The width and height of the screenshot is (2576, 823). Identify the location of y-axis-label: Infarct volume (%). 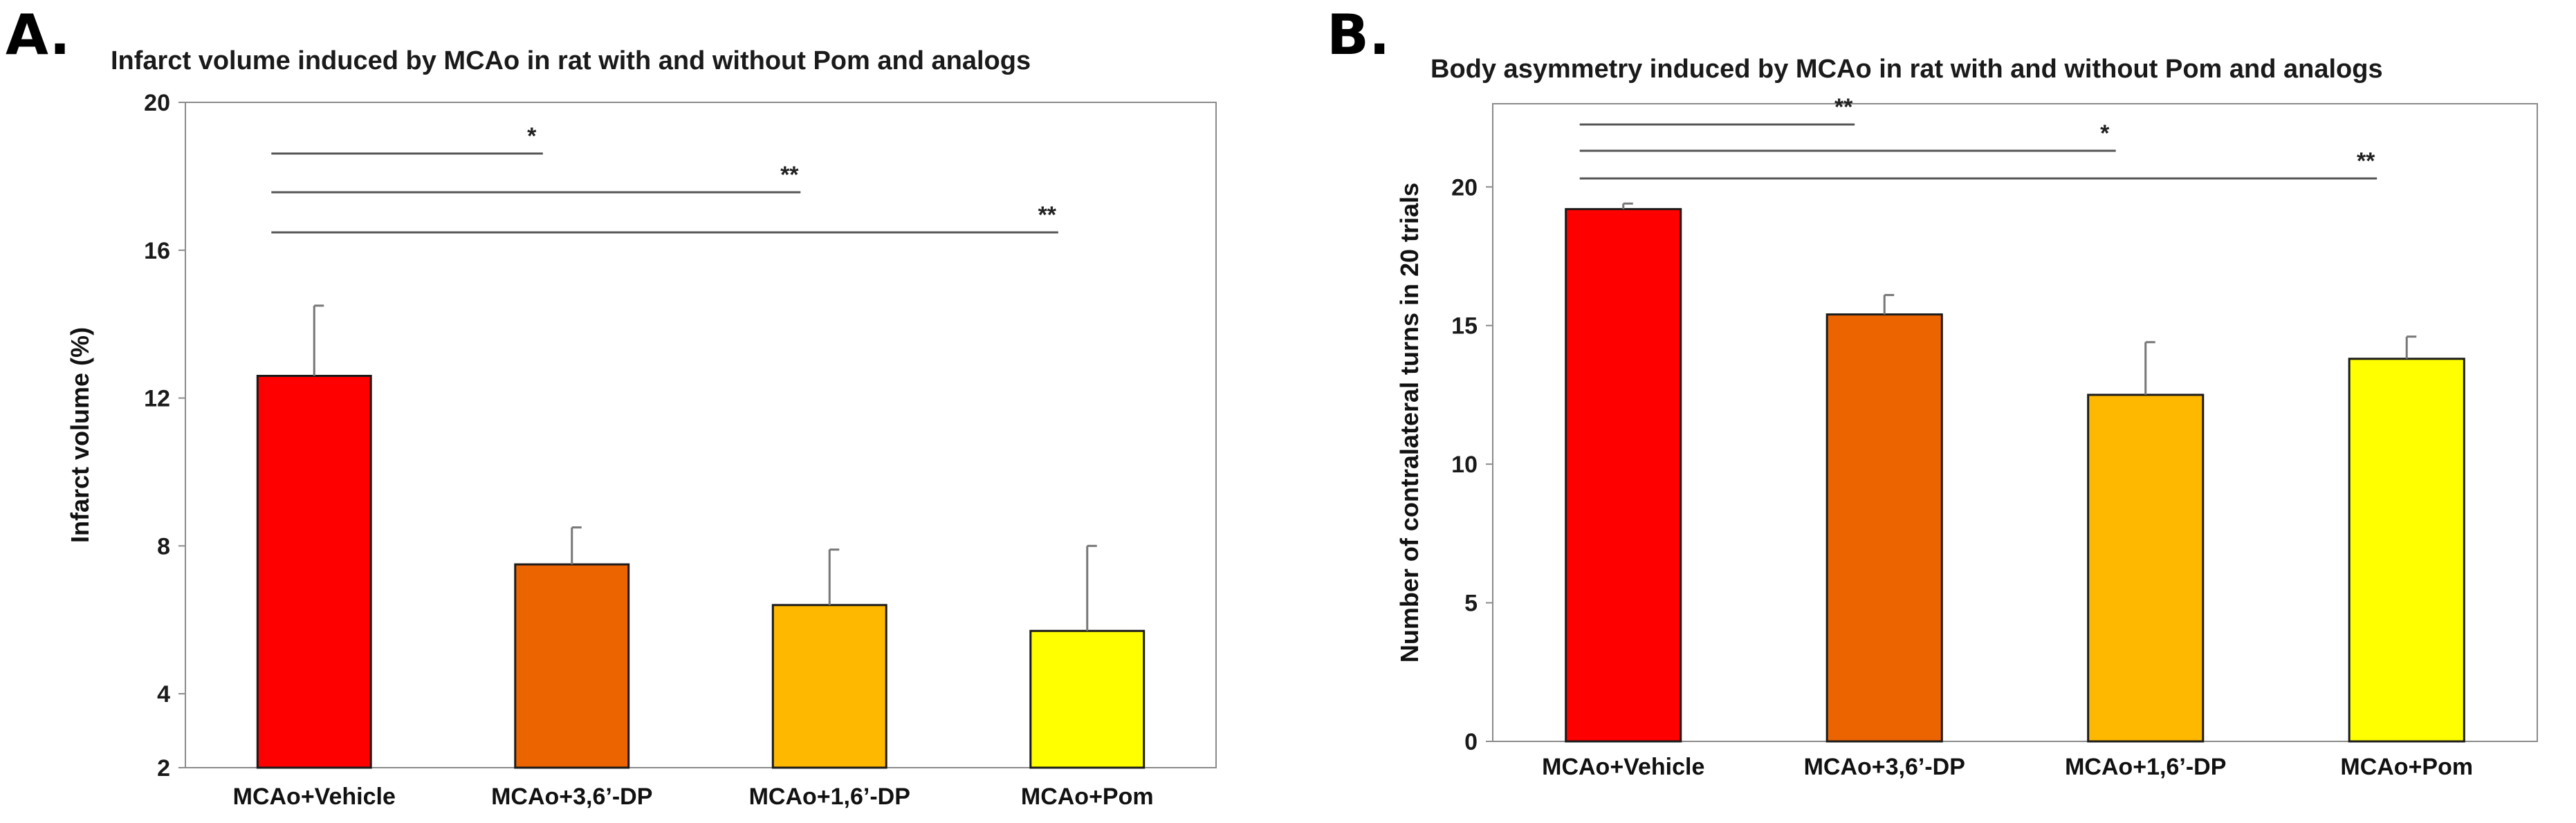
(80, 435).